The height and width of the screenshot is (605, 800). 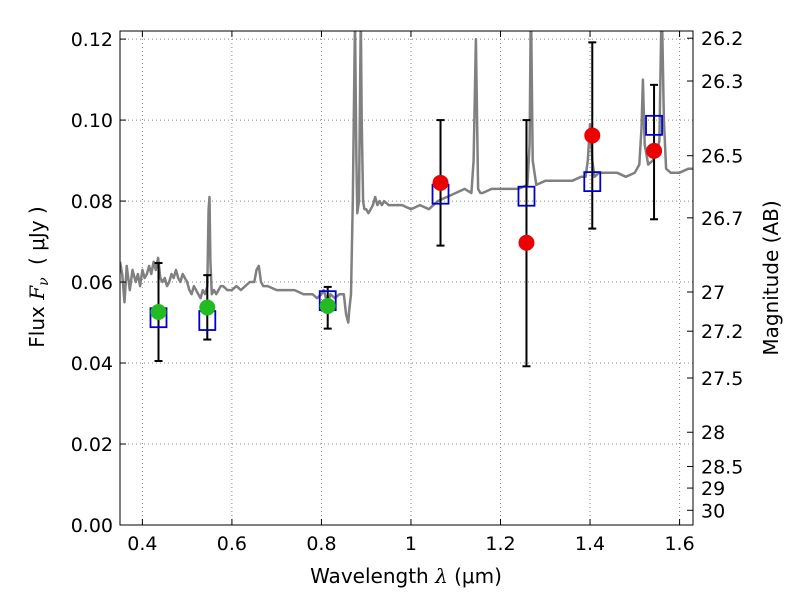 I want to click on y2-tick-label: 29, so click(x=713, y=489).